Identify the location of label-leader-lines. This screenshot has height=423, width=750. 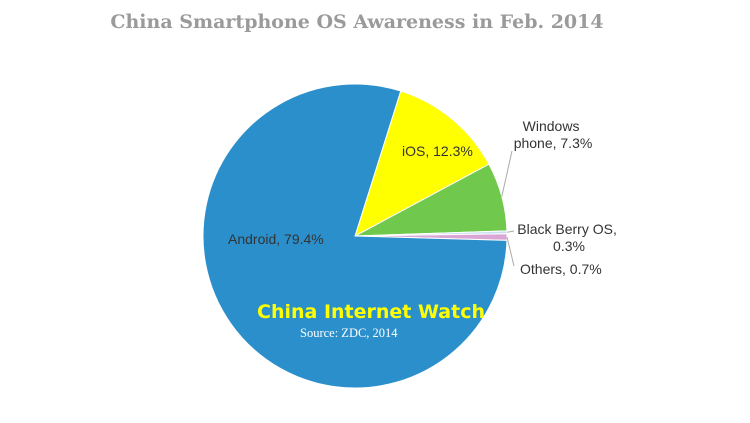
(508, 208).